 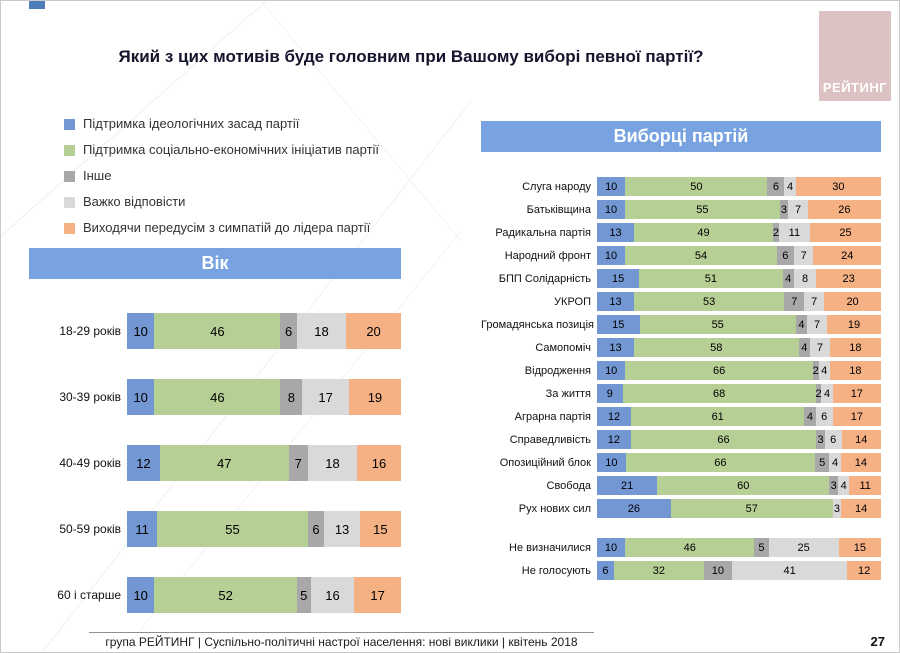 What do you see at coordinates (538, 324) in the screenshot?
I see `row-label: Громадянська позиція` at bounding box center [538, 324].